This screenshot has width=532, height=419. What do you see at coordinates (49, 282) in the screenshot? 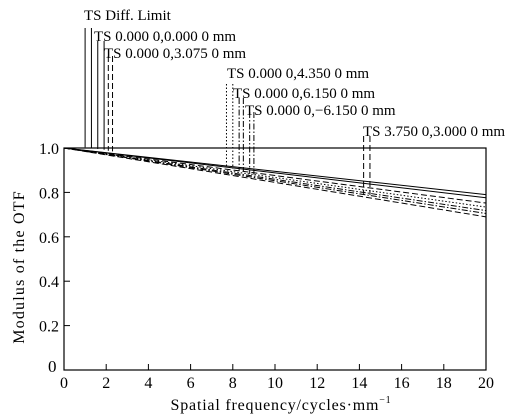
I see `y-tick-label-1: 0.4` at bounding box center [49, 282].